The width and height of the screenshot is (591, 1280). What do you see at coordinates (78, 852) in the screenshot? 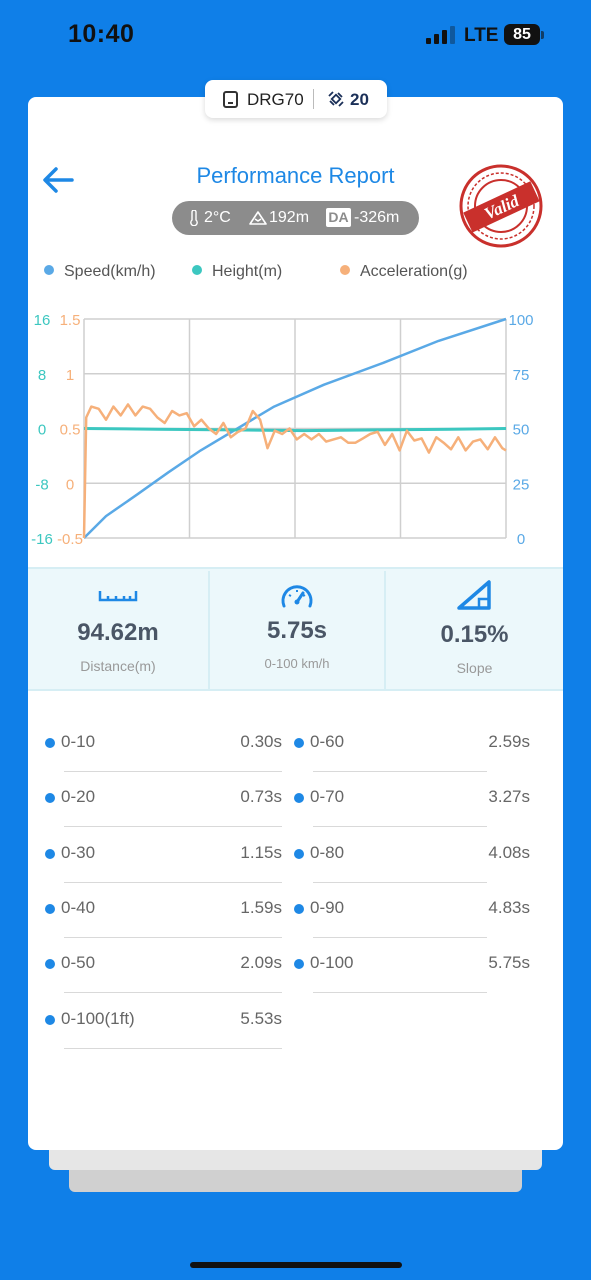
I see `split-label: 0-30` at bounding box center [78, 852].